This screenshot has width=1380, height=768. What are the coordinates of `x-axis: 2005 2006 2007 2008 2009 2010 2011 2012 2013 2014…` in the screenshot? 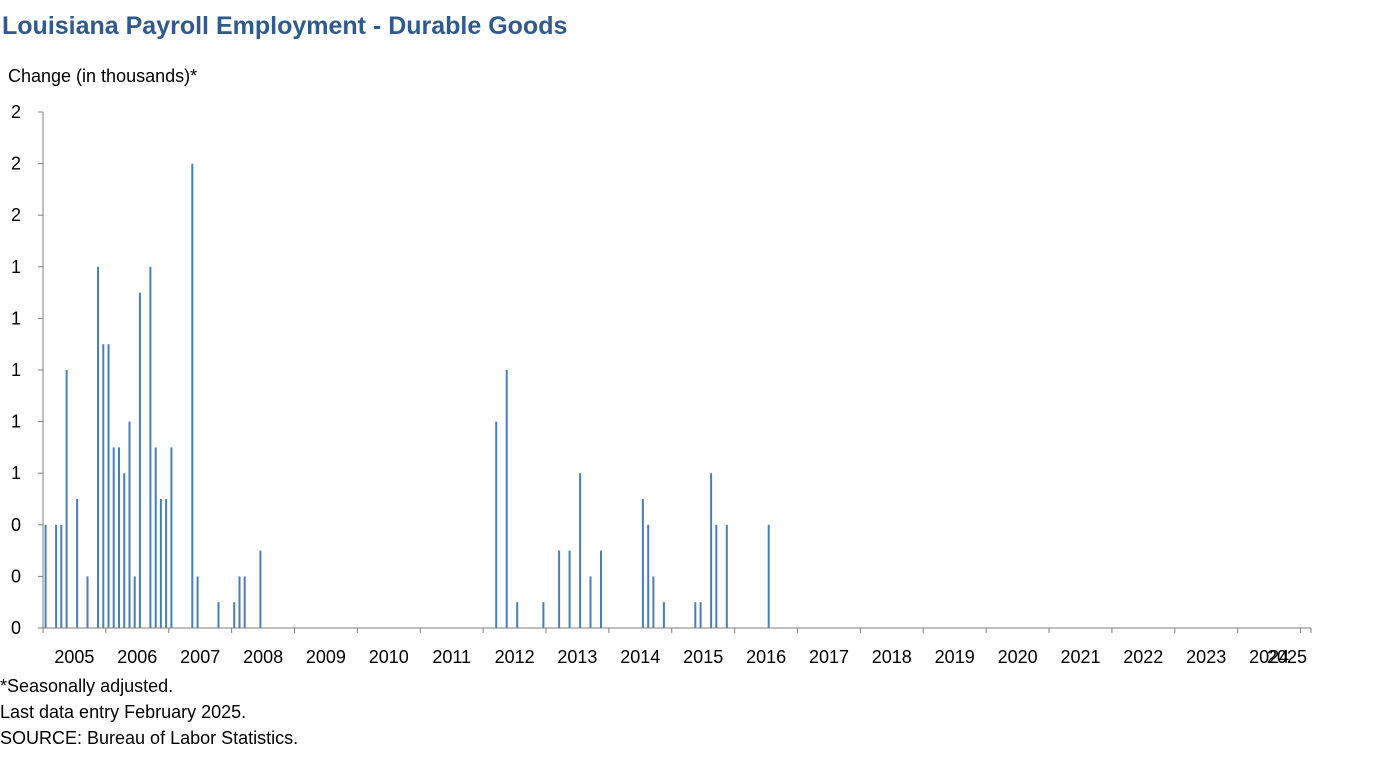 It's located at (677, 647).